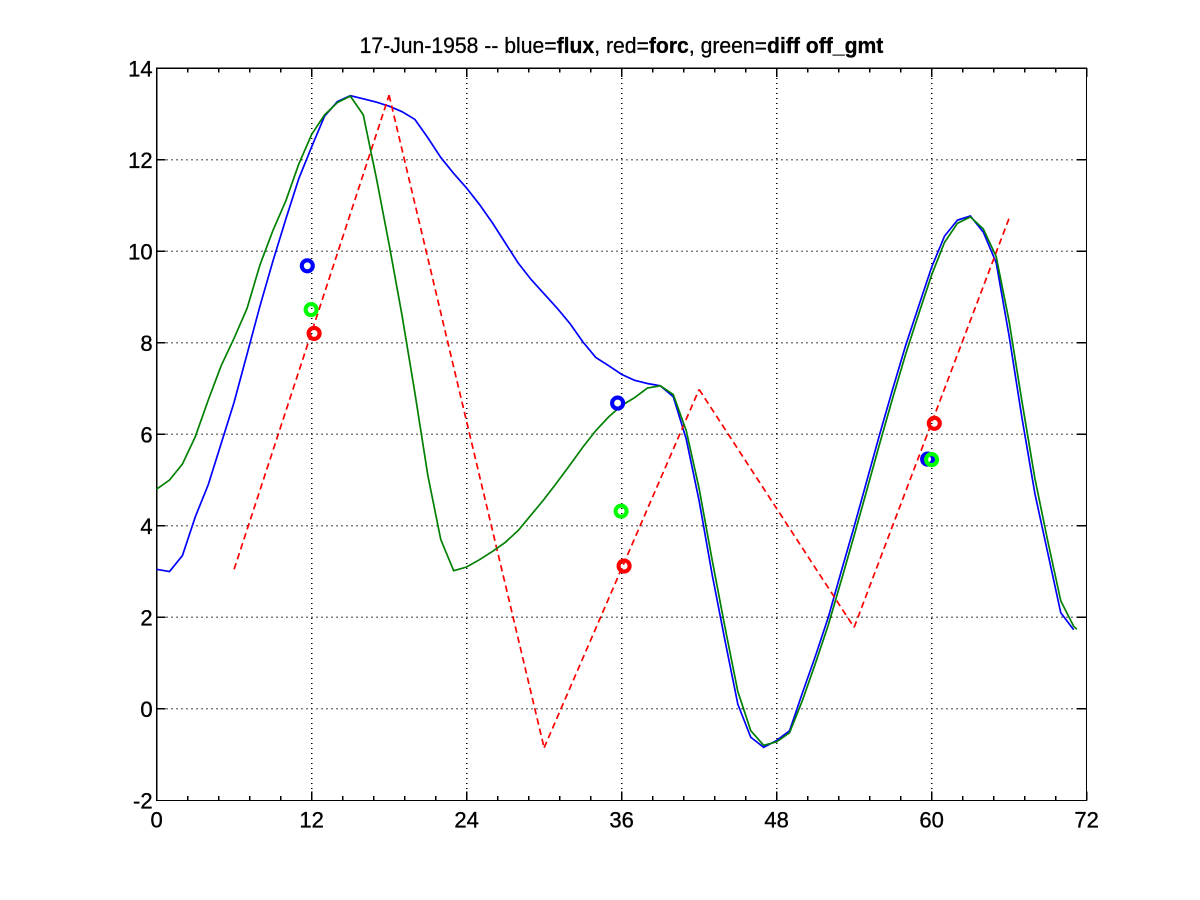  Describe the element at coordinates (146, 434) in the screenshot. I see `svg-text: 6` at that location.